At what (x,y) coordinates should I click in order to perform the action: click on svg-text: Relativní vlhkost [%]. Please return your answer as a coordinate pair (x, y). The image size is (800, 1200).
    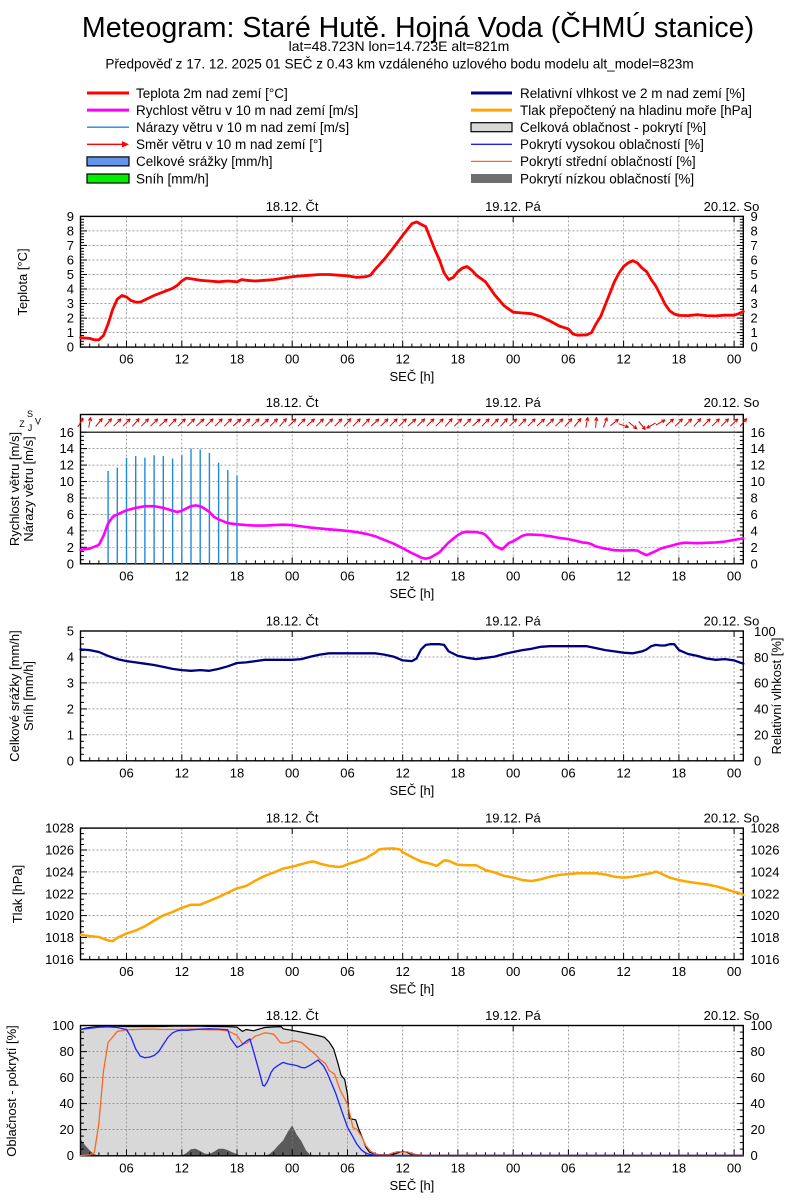
    Looking at the image, I should click on (776, 695).